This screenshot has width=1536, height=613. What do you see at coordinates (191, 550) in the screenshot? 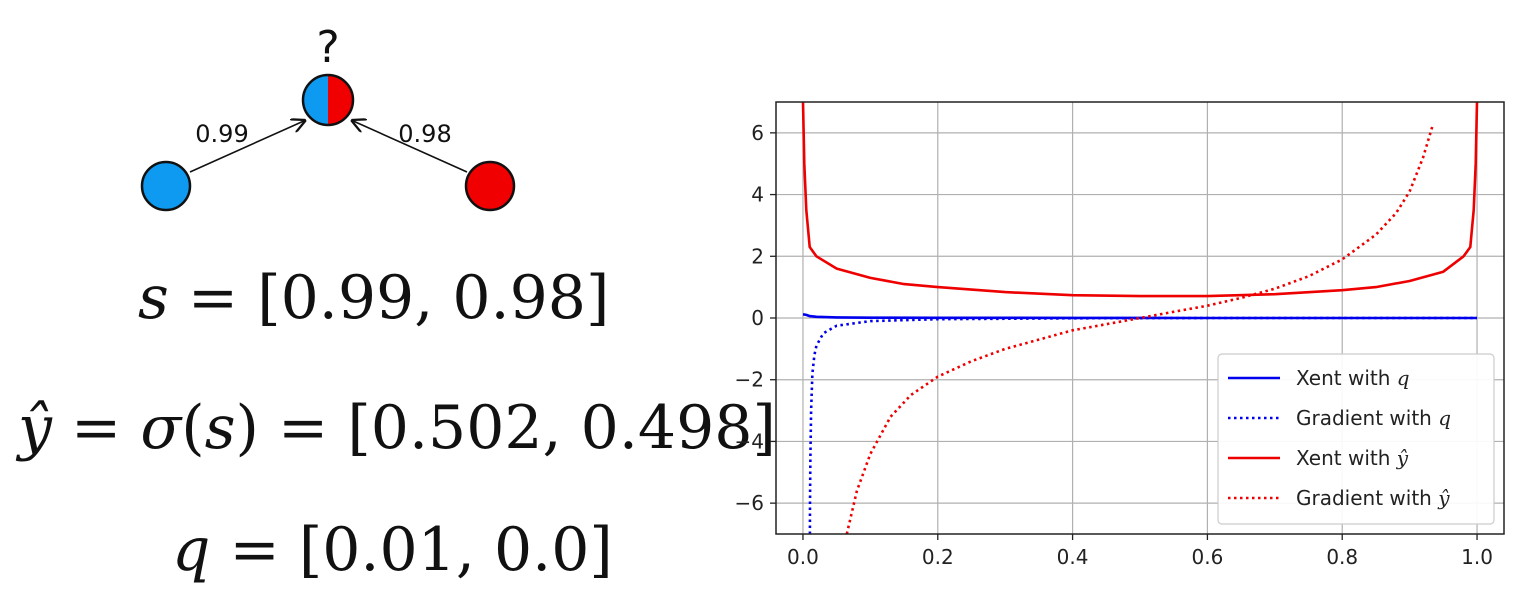
I see `eq-q-lhs: q` at bounding box center [191, 550].